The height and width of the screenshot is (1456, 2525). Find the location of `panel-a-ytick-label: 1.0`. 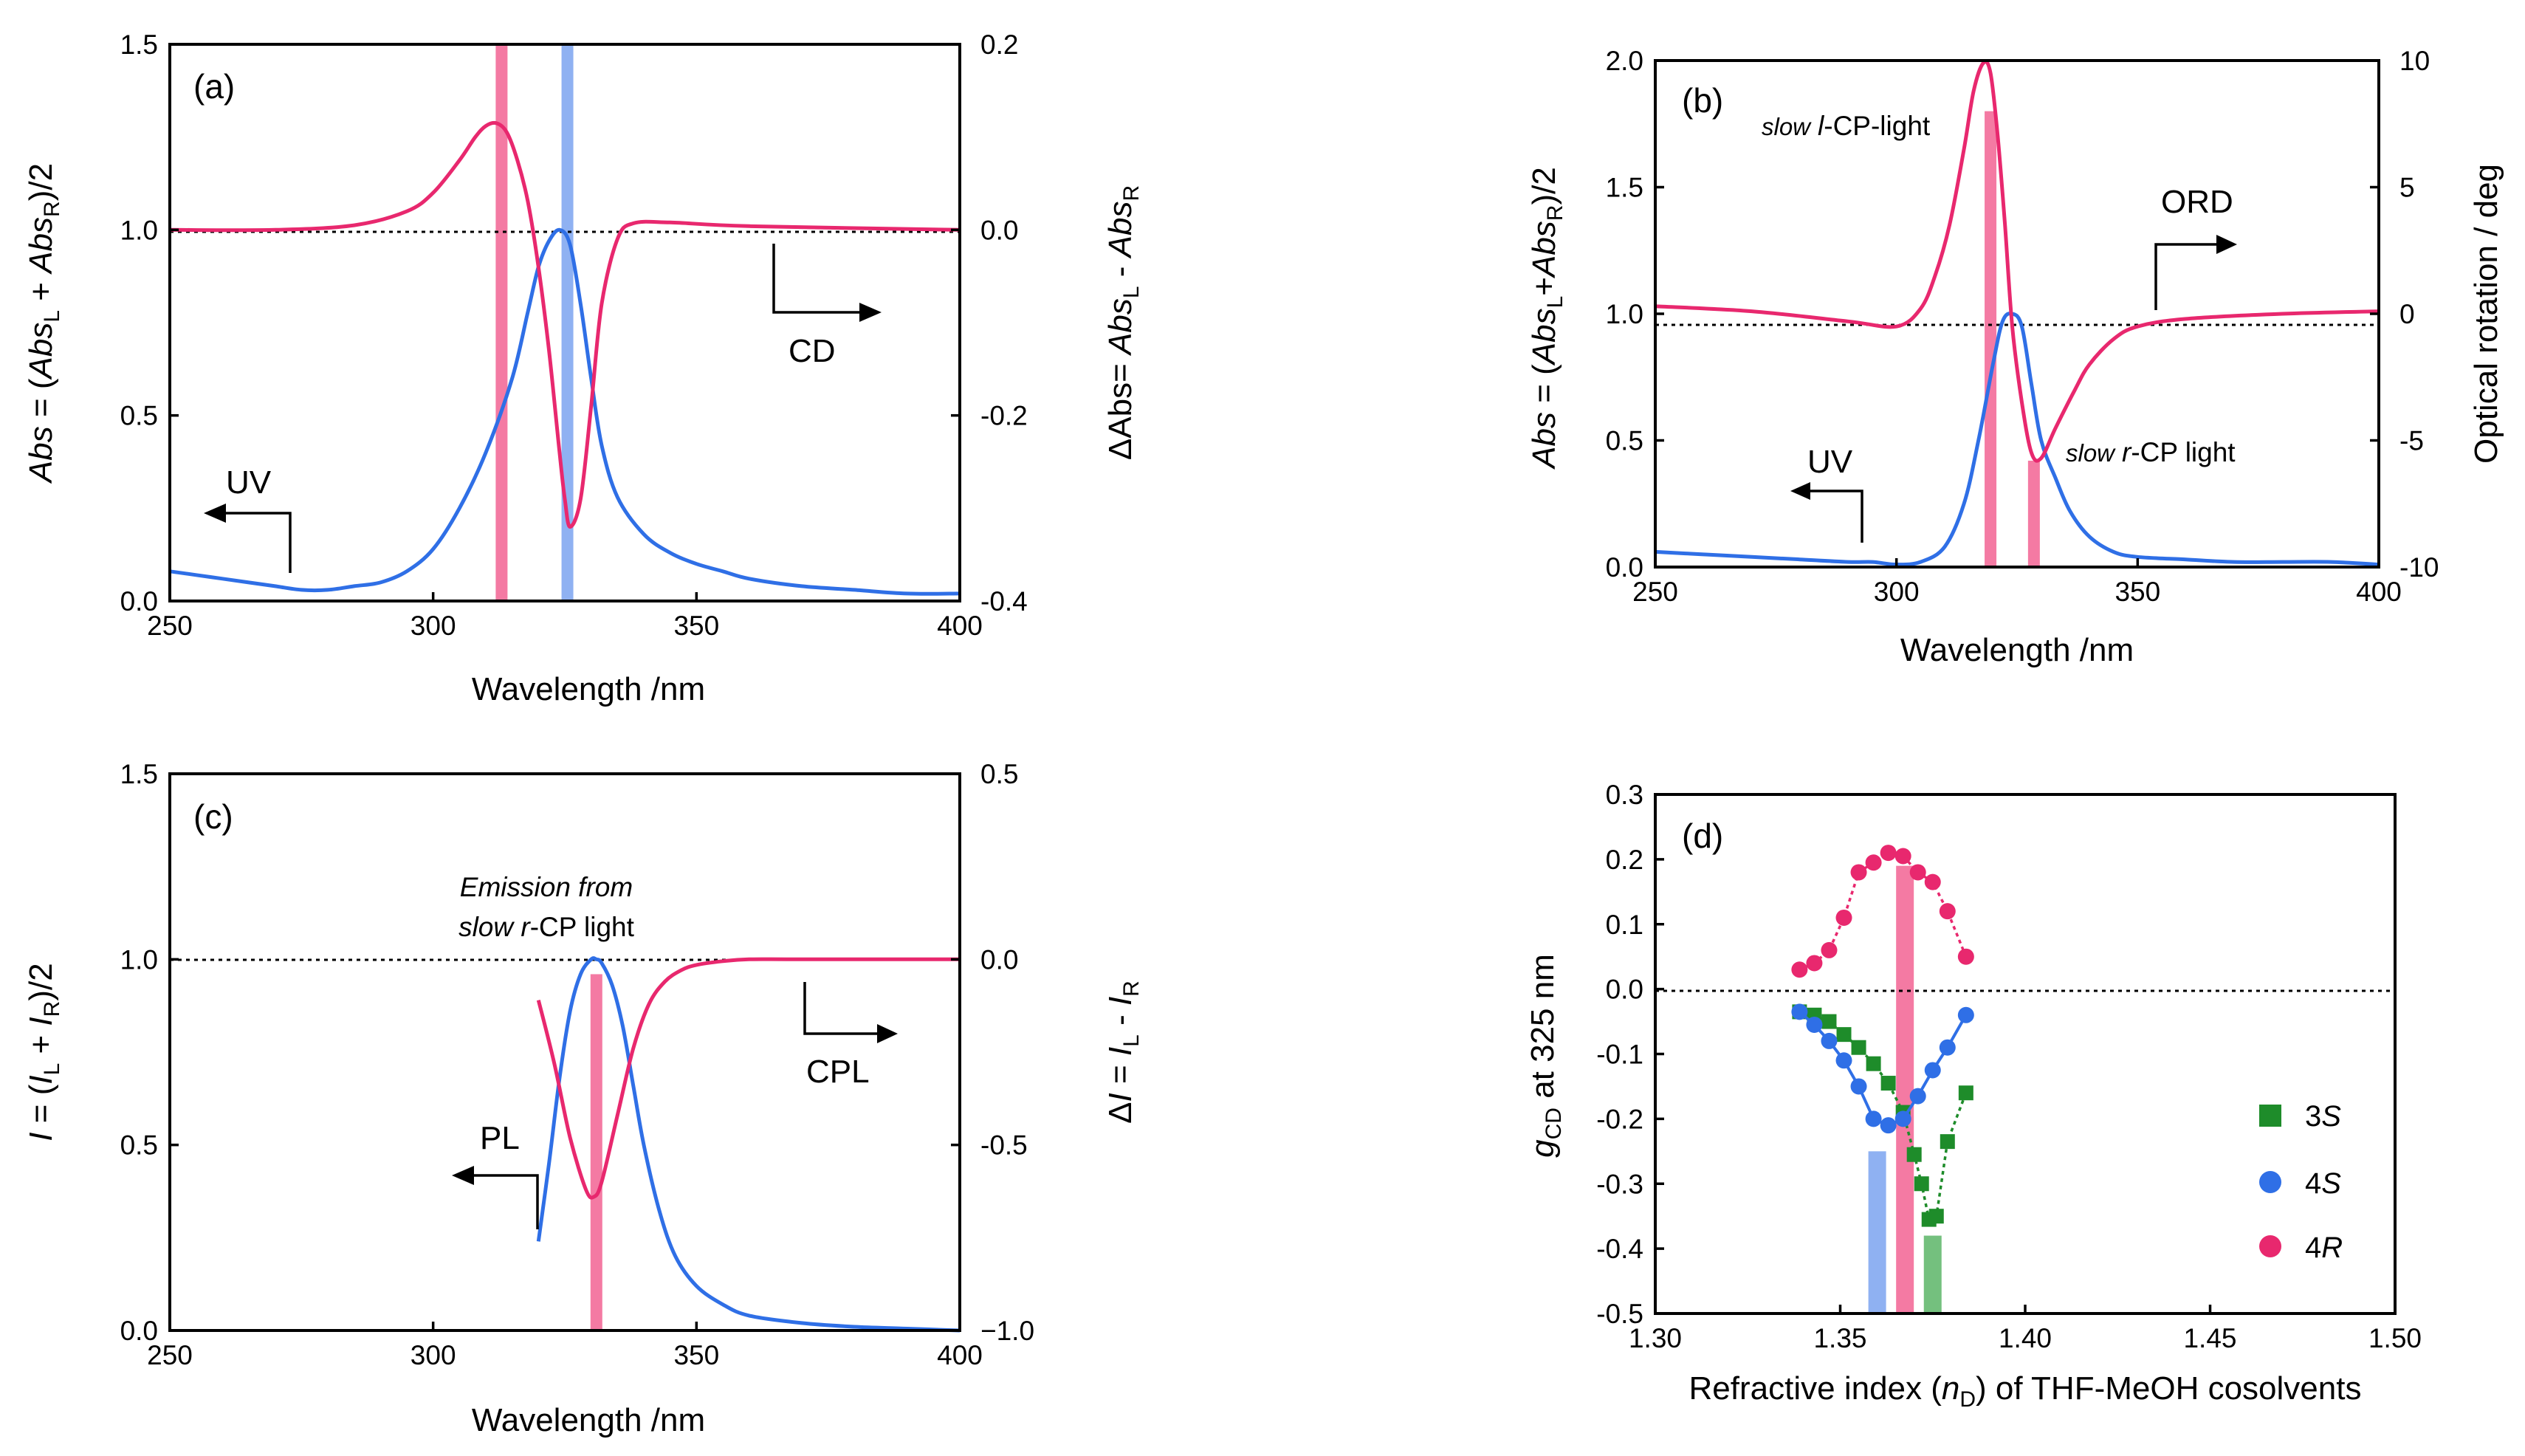

panel-a-ytick-label: 1.0 is located at coordinates (139, 230).